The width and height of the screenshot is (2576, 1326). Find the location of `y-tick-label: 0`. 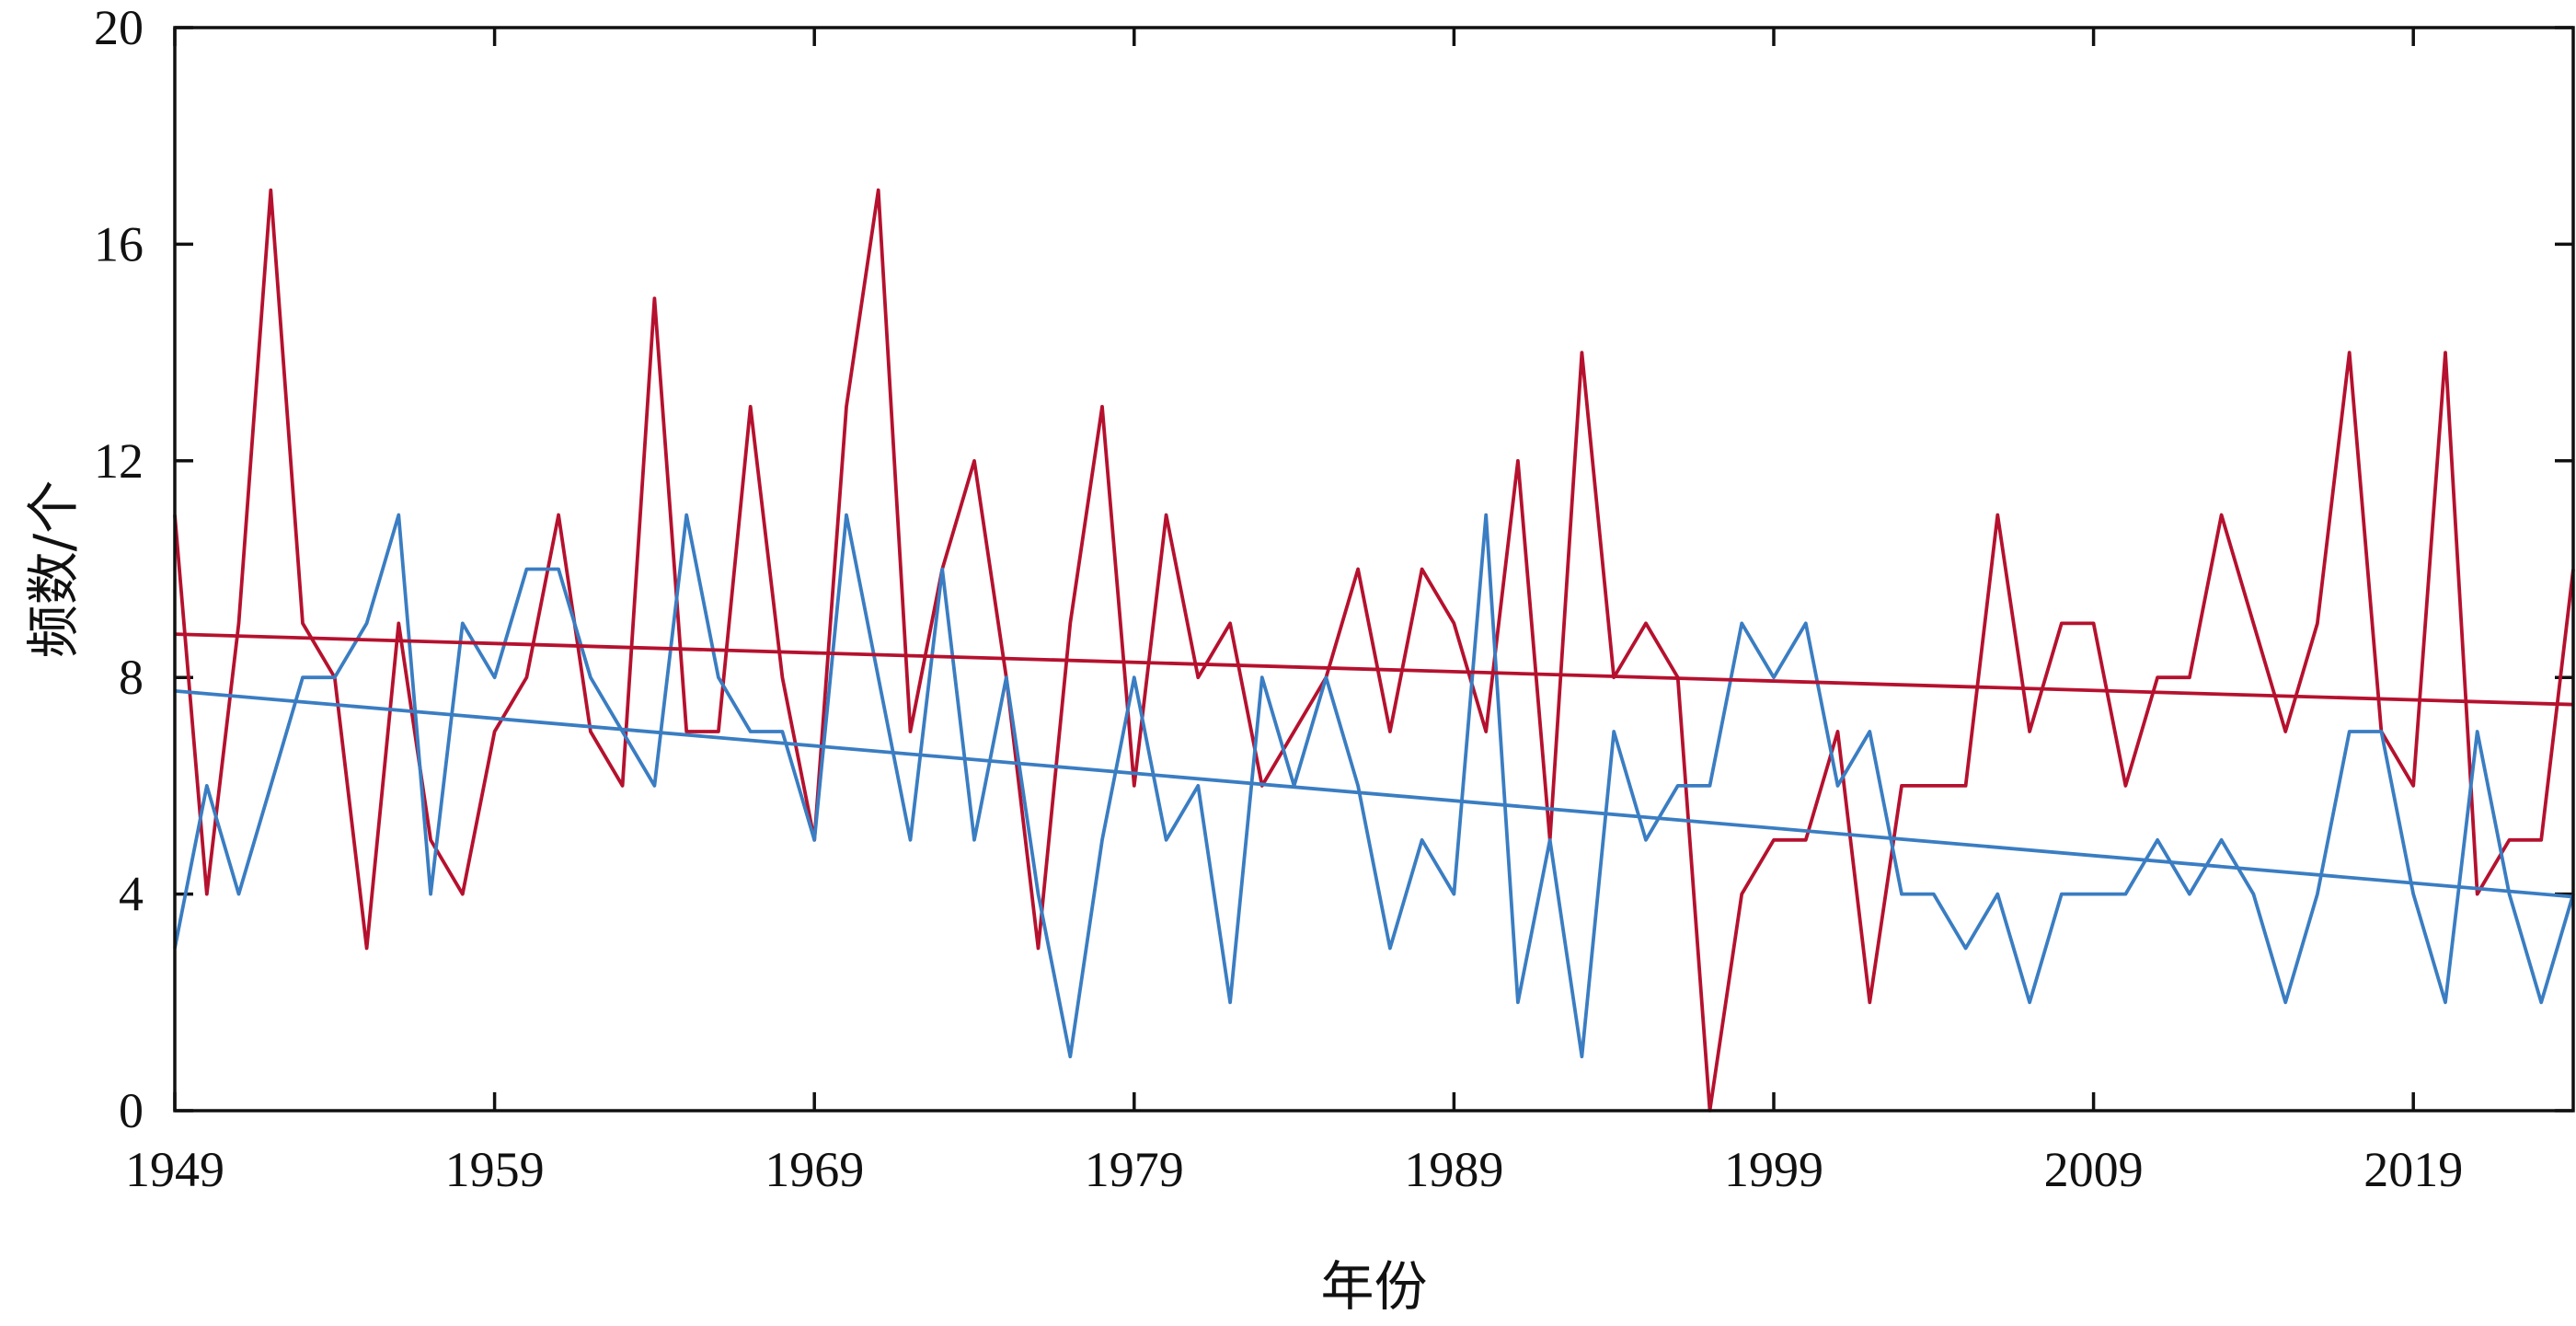

y-tick-label: 0 is located at coordinates (131, 1110).